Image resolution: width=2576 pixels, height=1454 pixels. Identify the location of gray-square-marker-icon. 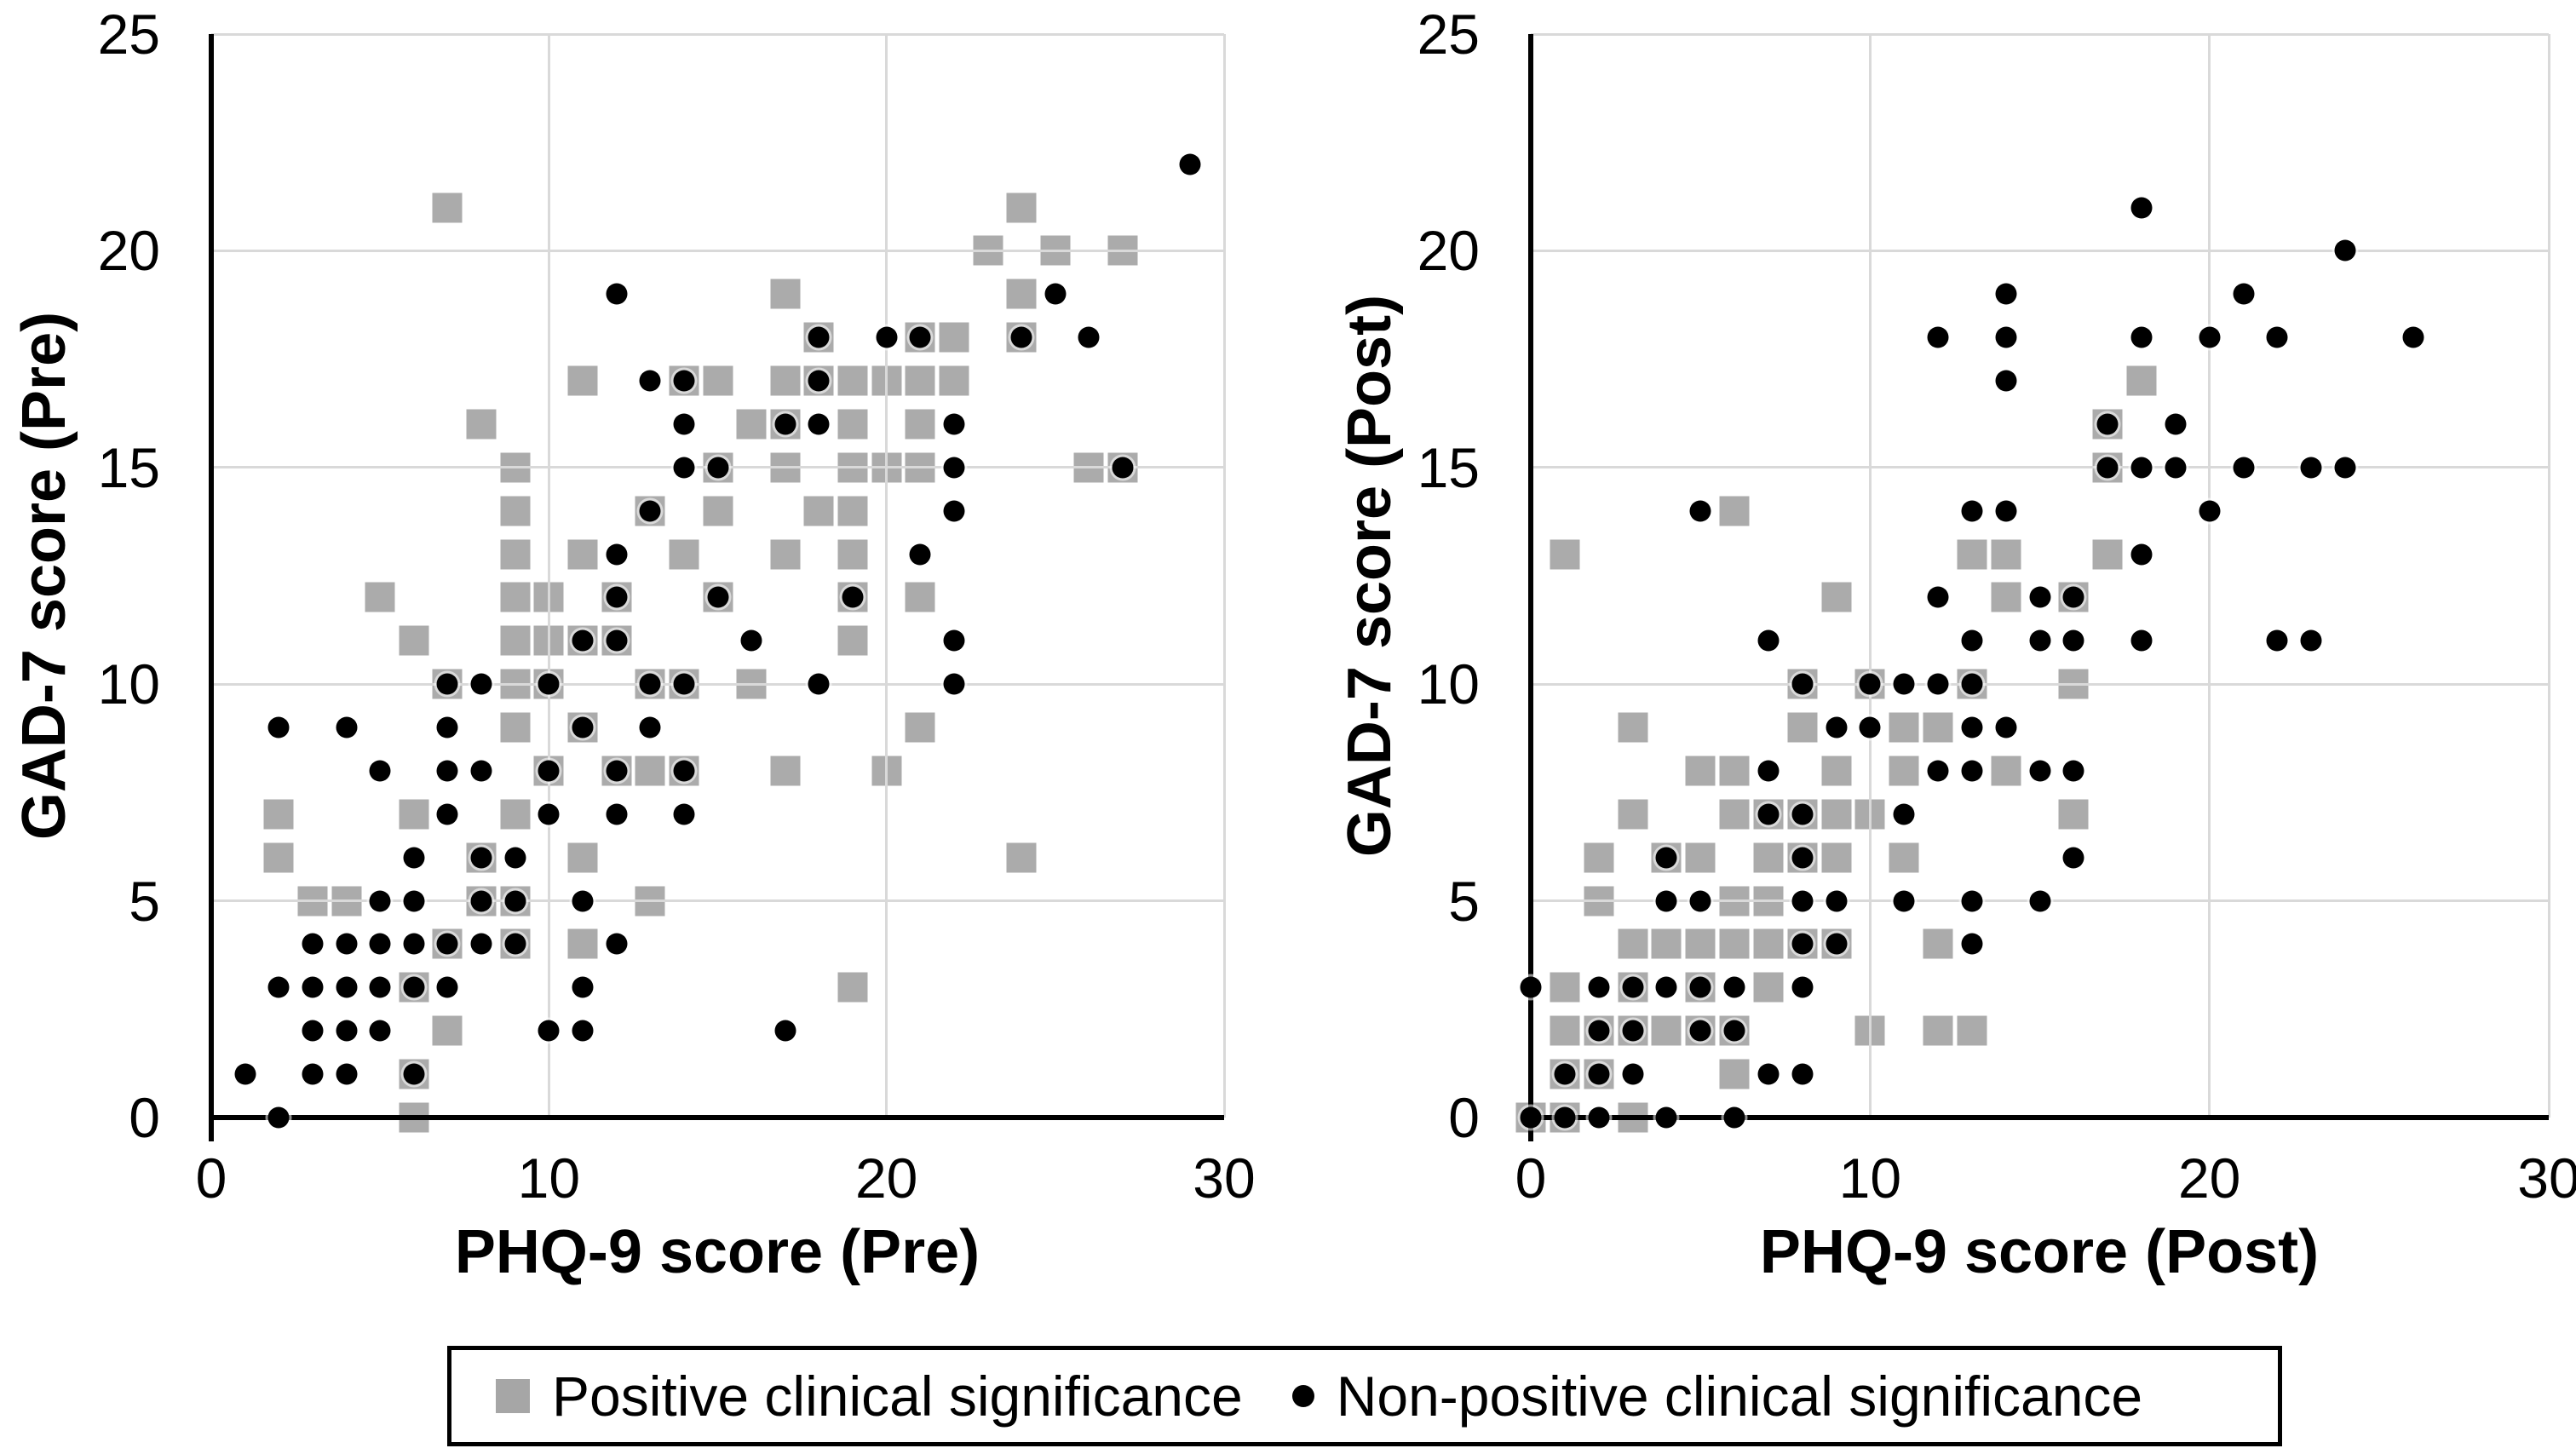
(513, 1396).